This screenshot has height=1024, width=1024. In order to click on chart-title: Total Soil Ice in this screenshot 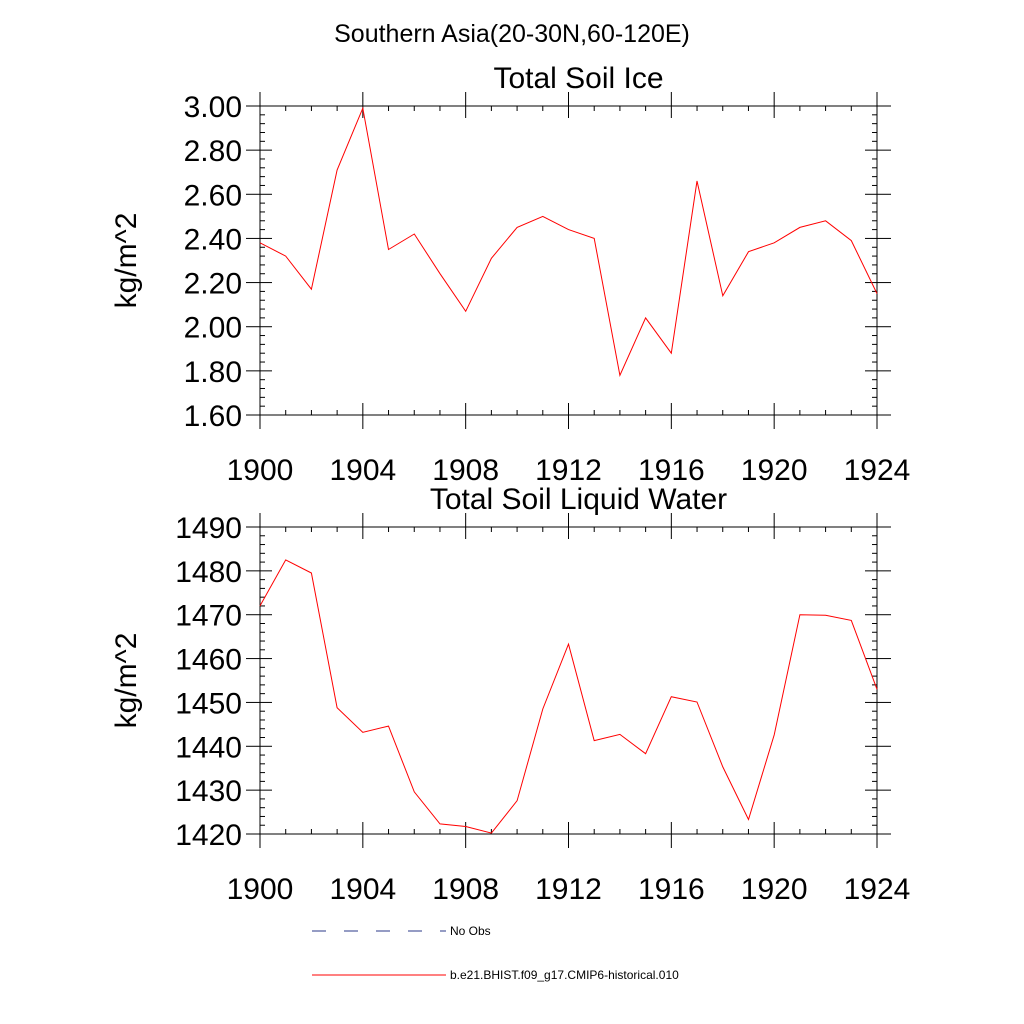, I will do `click(578, 78)`.